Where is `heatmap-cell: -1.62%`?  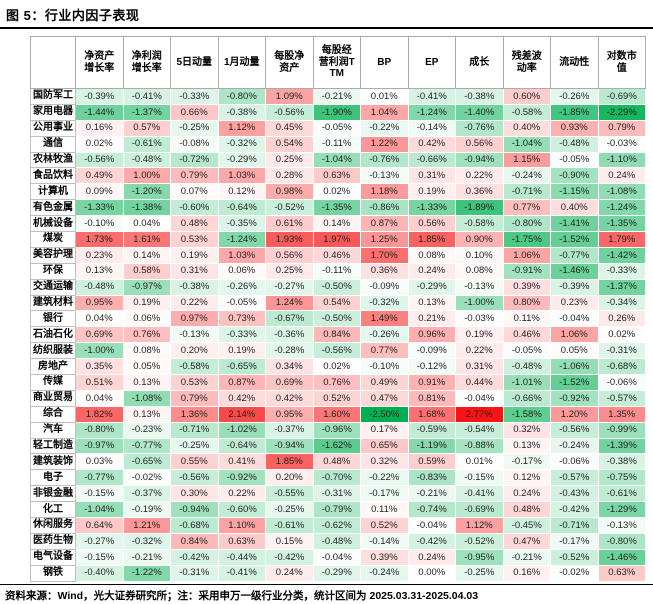
heatmap-cell: -1.62% is located at coordinates (336, 446).